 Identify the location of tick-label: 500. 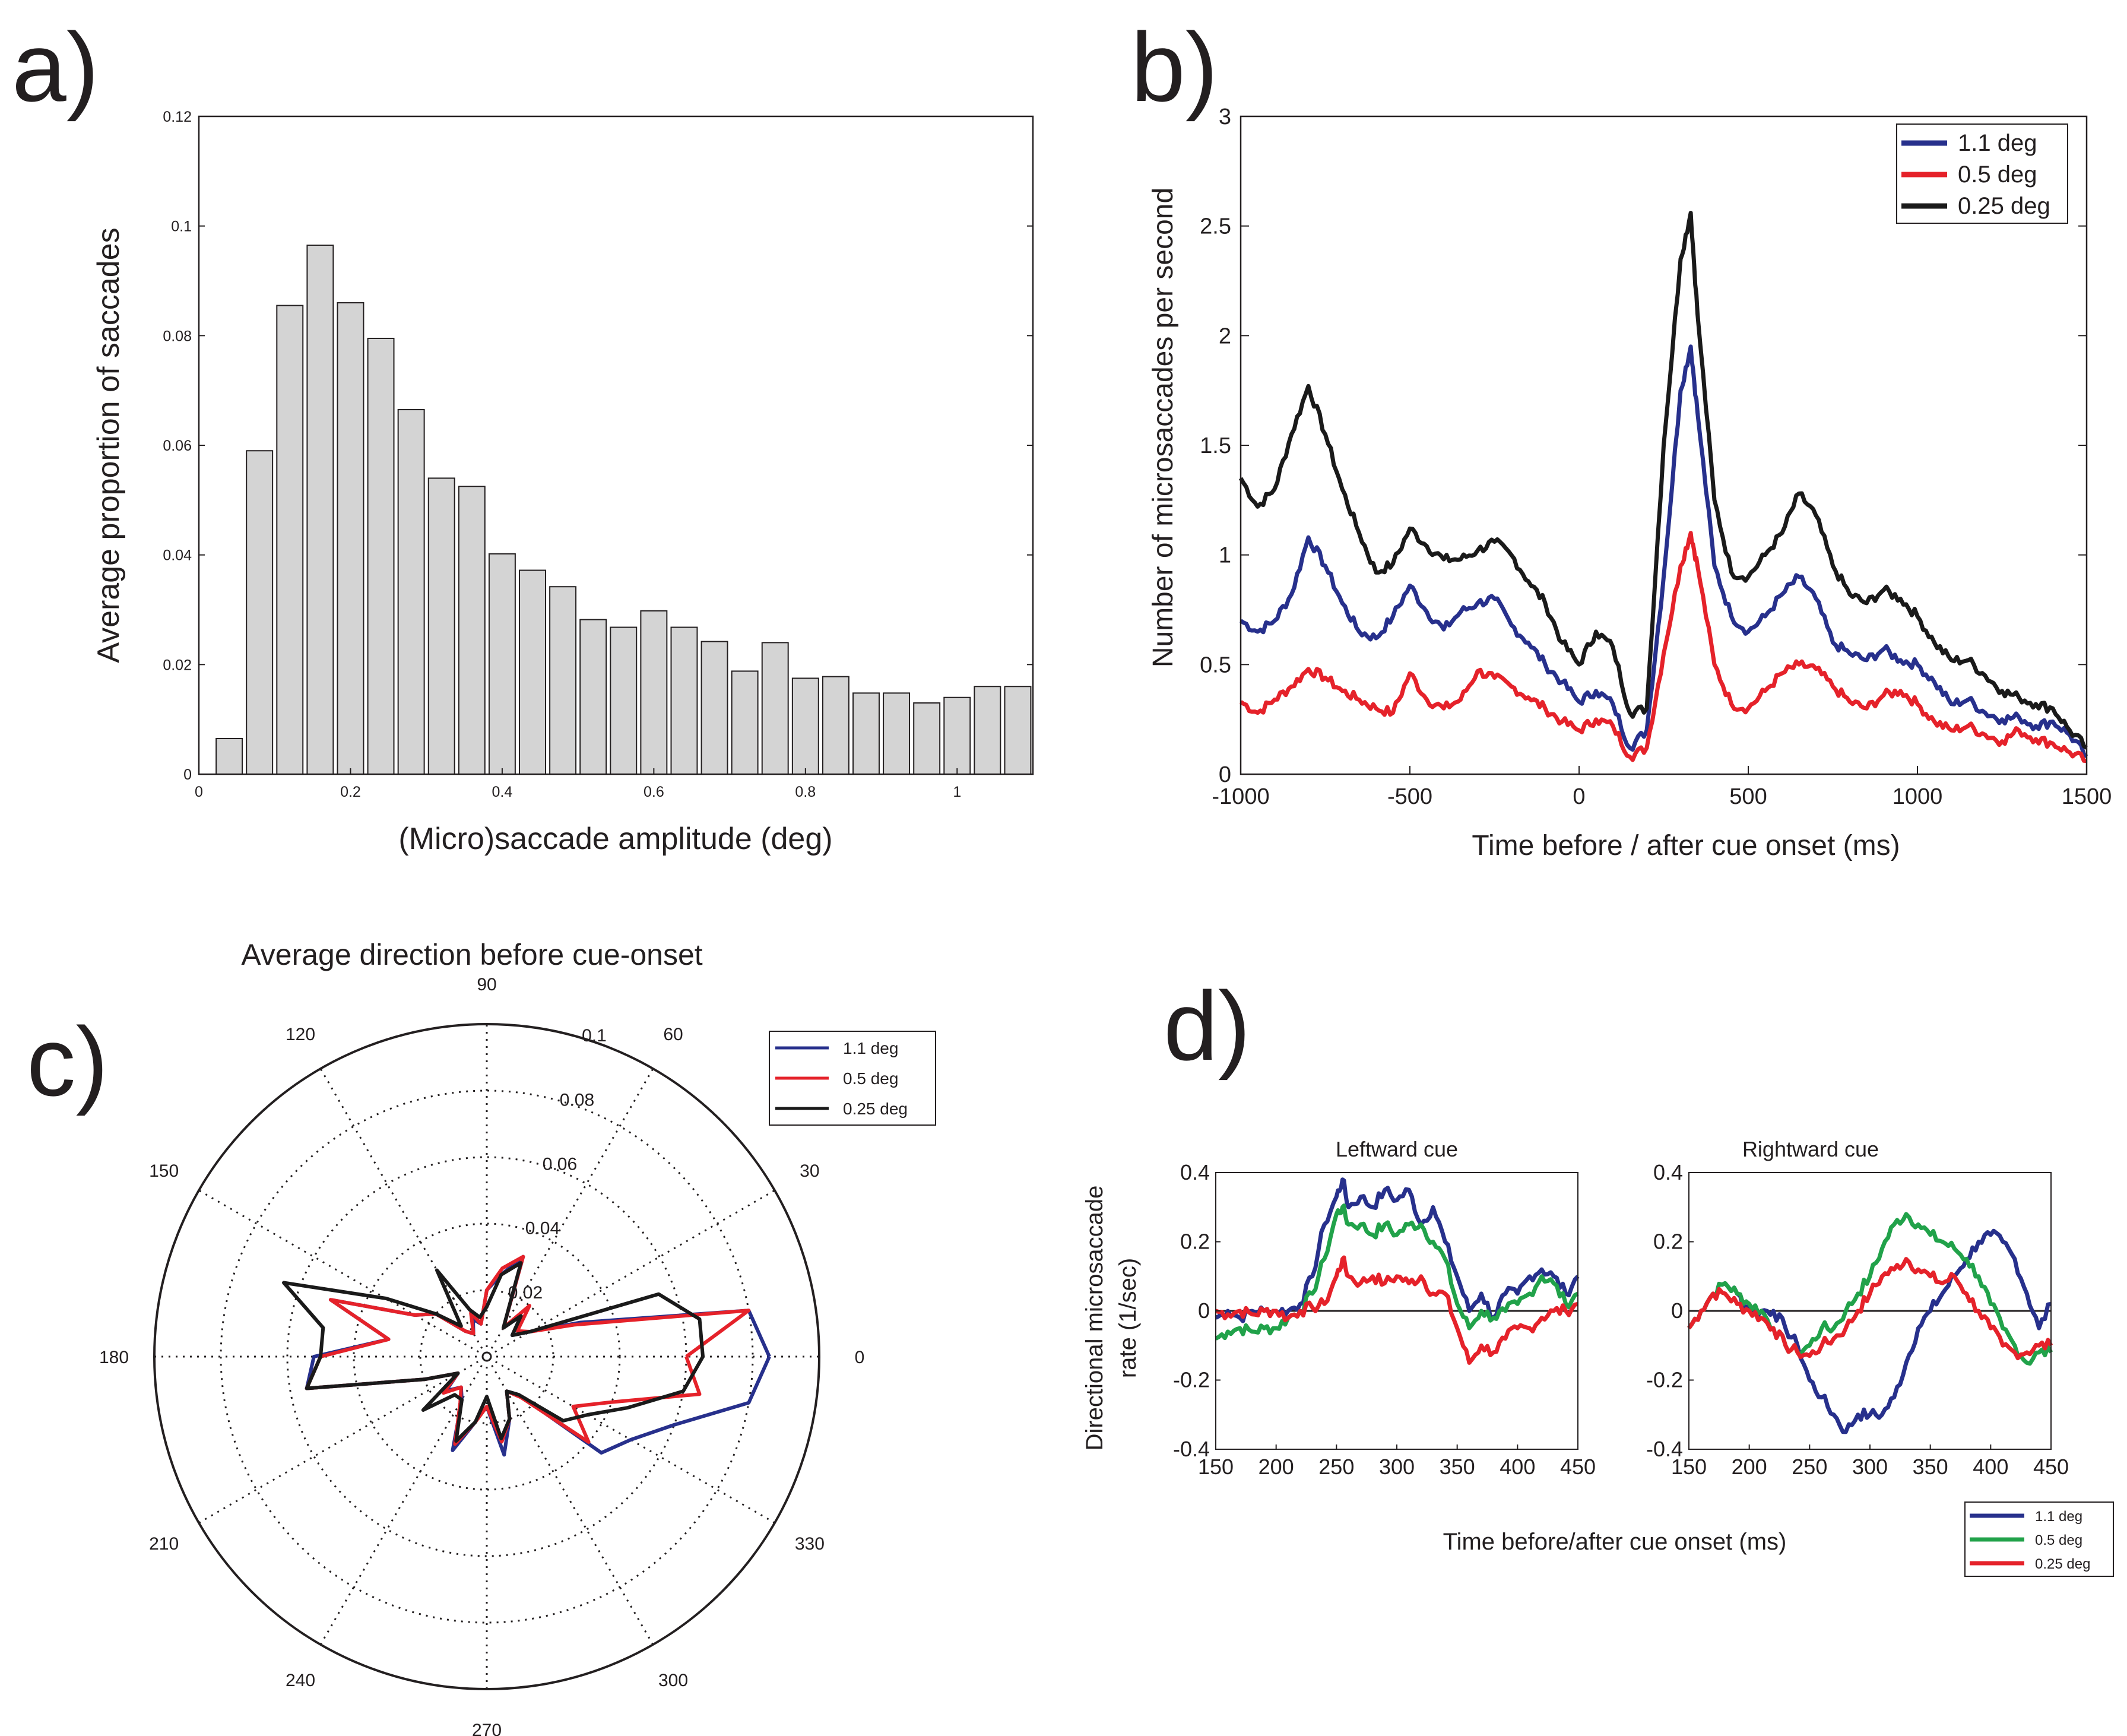
(1748, 796).